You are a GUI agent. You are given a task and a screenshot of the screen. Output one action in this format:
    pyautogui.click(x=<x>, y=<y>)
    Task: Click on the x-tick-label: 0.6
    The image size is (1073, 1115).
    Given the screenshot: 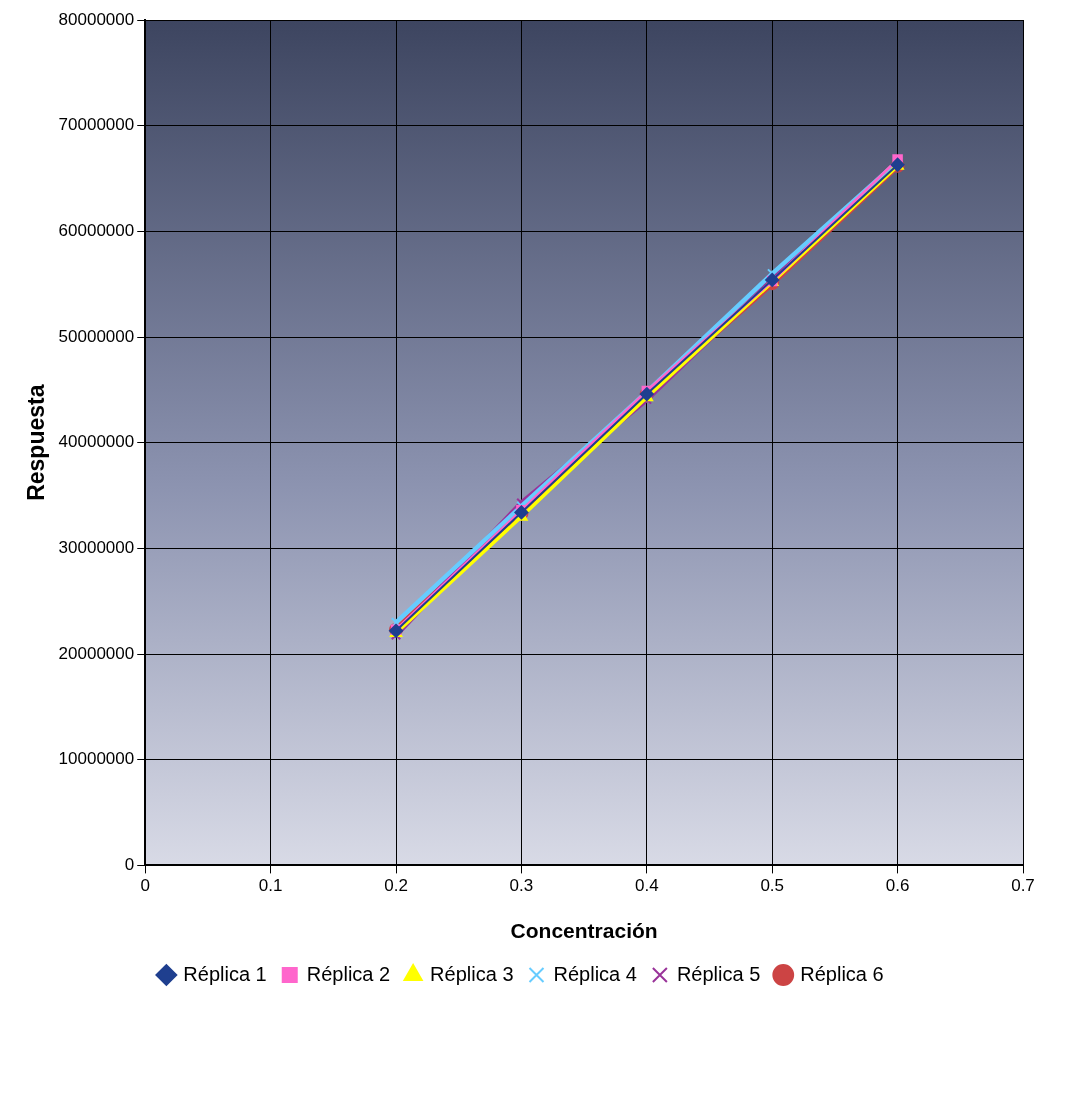 What is the action you would take?
    pyautogui.click(x=897, y=886)
    